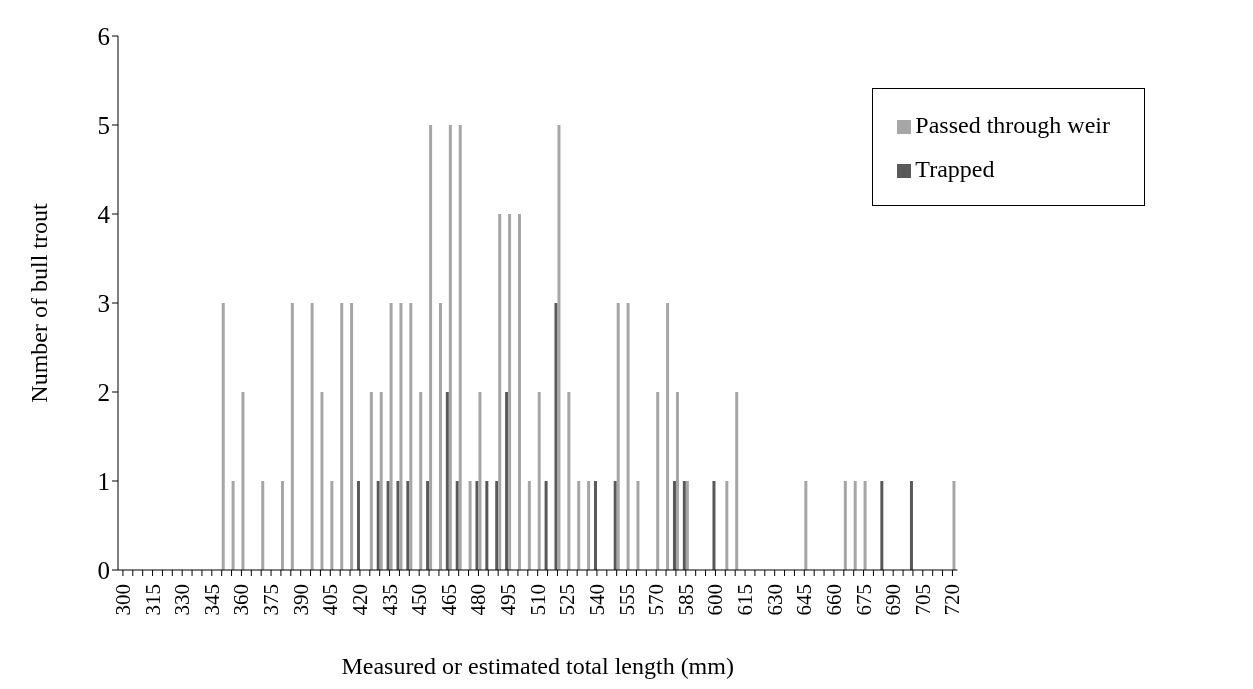 The width and height of the screenshot is (1253, 689). What do you see at coordinates (103, 36) in the screenshot?
I see `y-tick-label: 6` at bounding box center [103, 36].